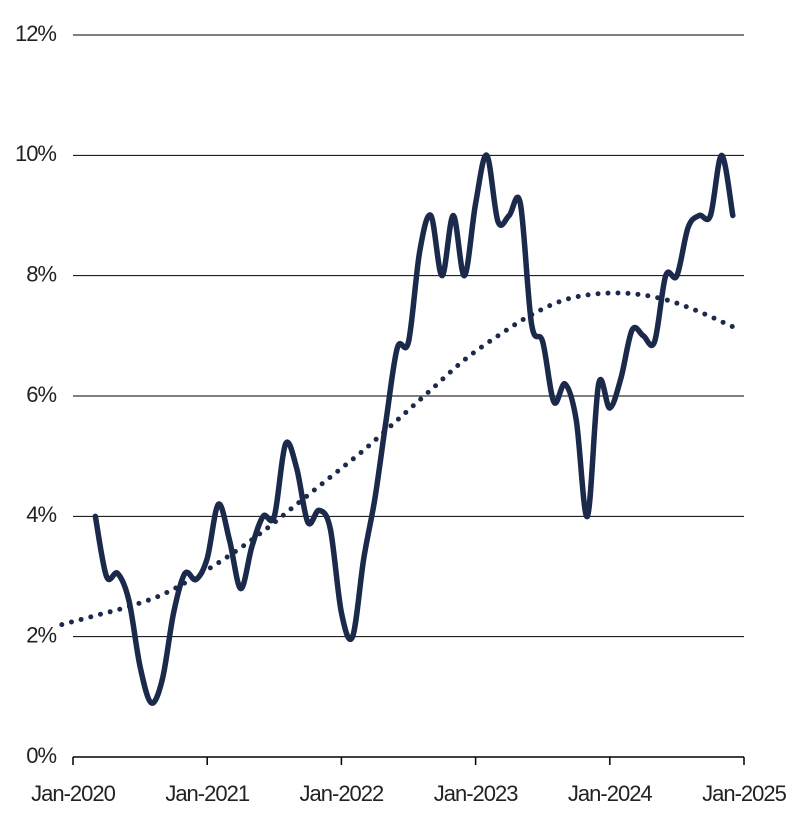 The image size is (801, 827). I want to click on x-tick-label: Jan-2020, so click(73, 793).